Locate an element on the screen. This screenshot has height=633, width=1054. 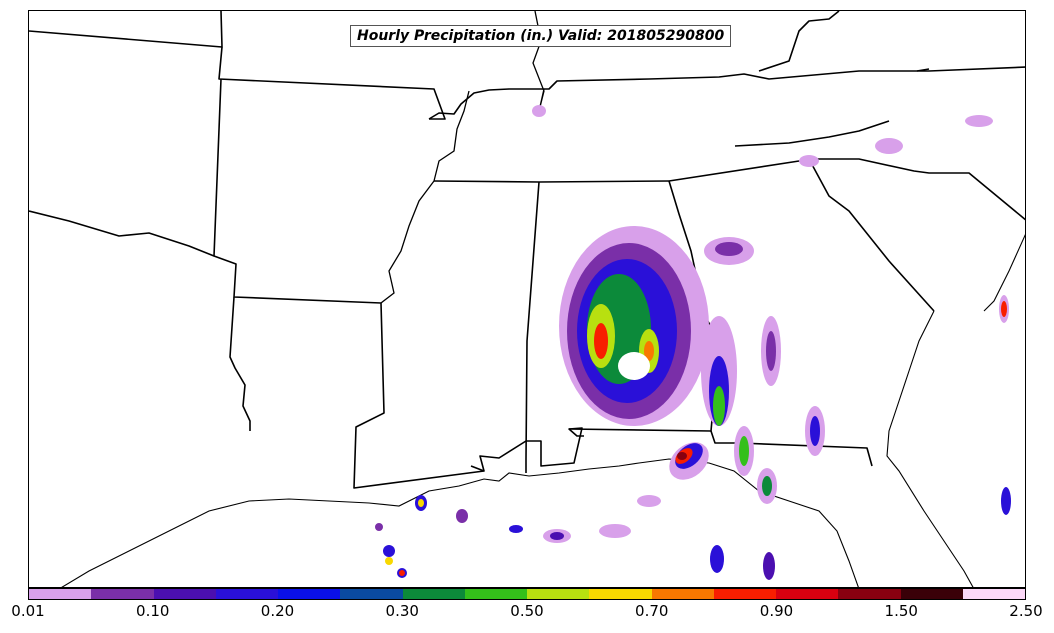
colorbar-tick-label: 0.90 is located at coordinates (776, 611).